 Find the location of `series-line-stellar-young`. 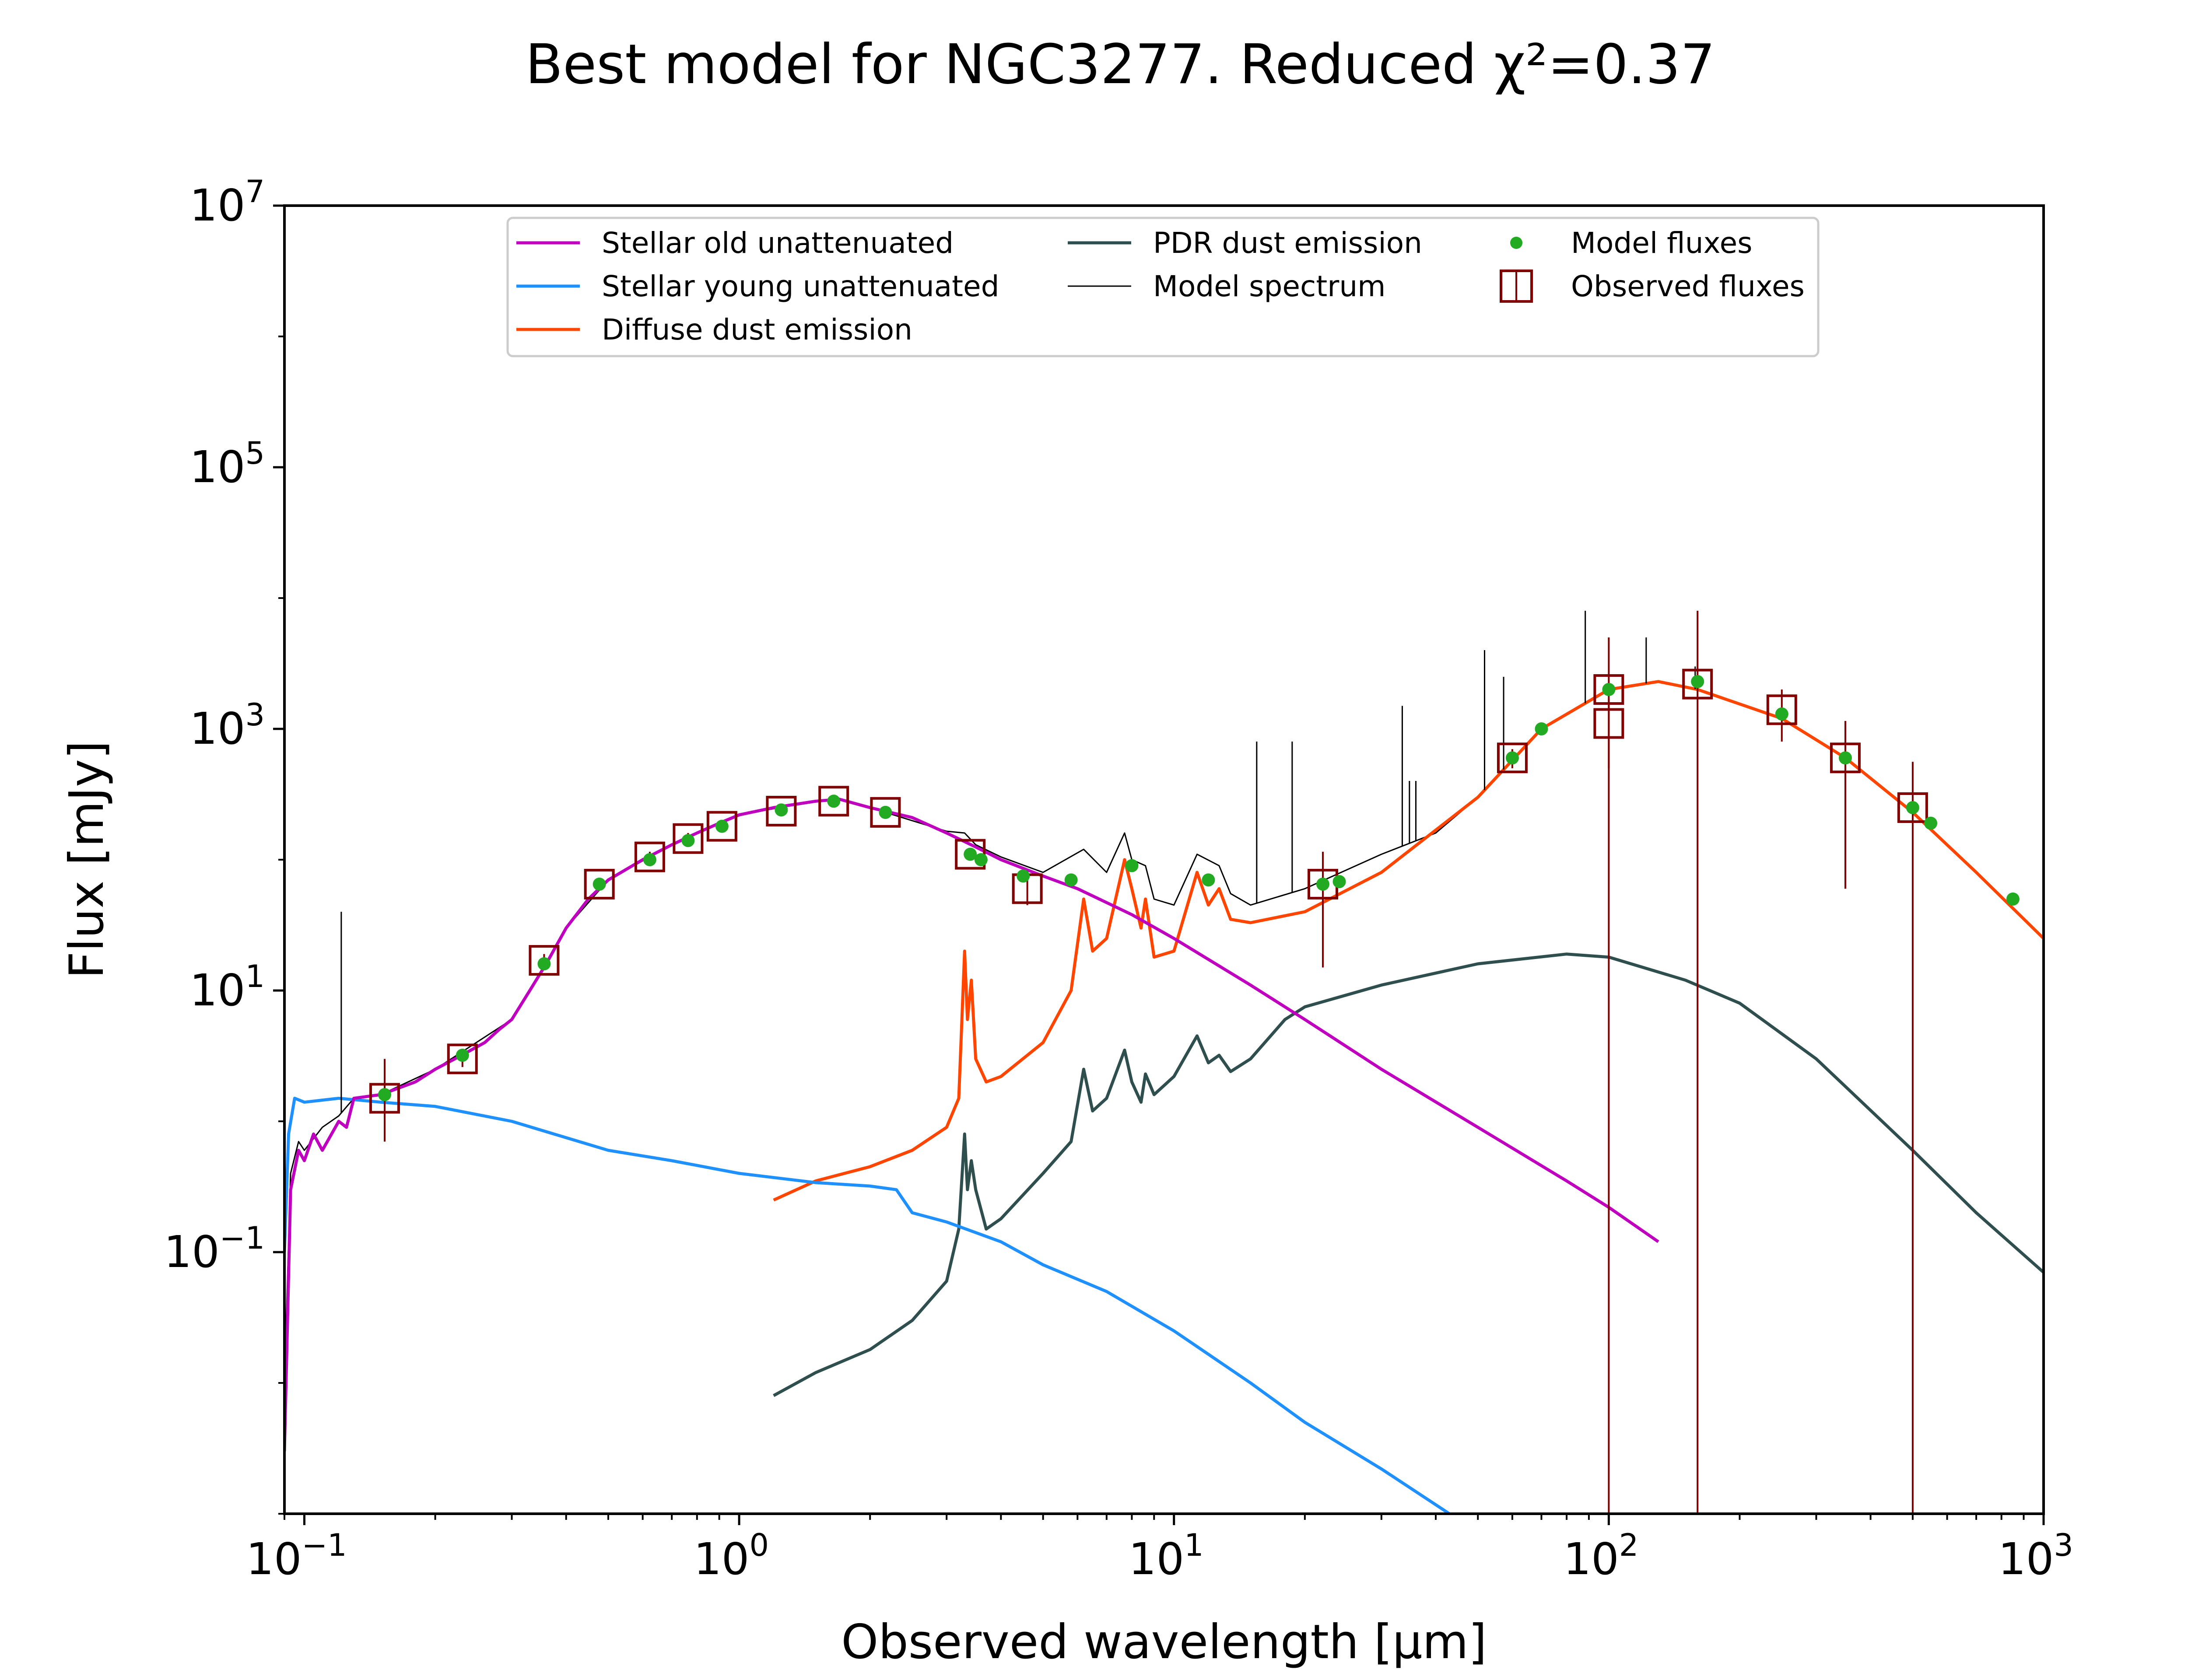

series-line-stellar-young is located at coordinates (867, 1305).